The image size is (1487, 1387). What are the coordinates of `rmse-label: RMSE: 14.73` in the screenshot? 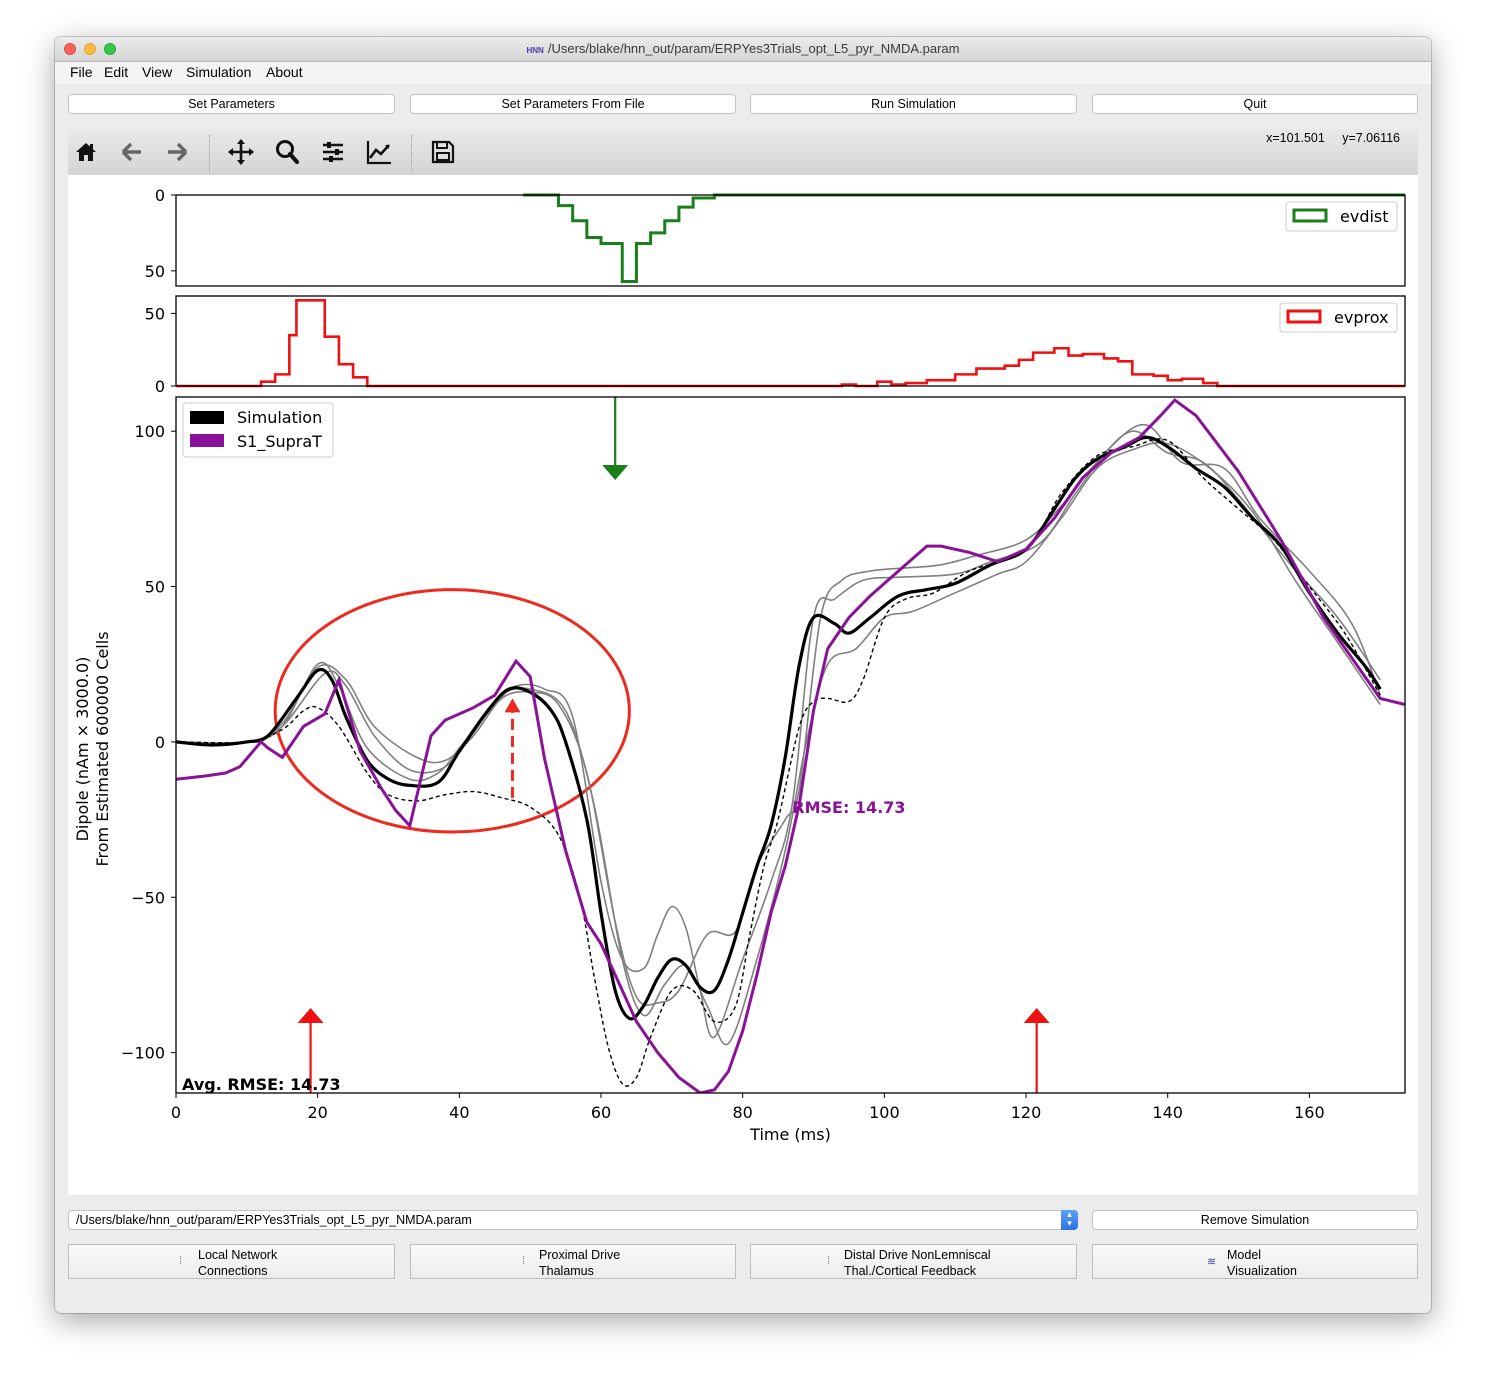 It's located at (848, 807).